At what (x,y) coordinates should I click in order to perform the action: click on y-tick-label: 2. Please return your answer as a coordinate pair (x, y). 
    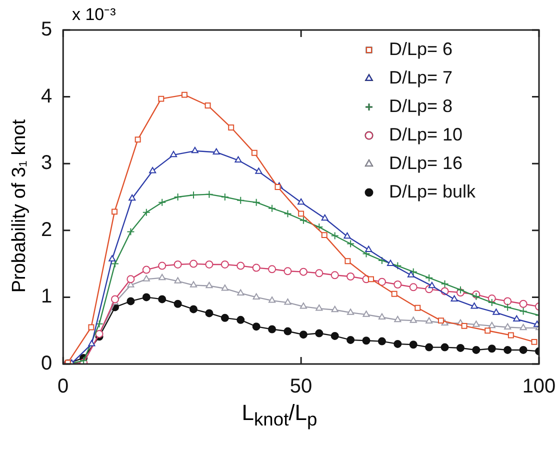
    Looking at the image, I should click on (46, 229).